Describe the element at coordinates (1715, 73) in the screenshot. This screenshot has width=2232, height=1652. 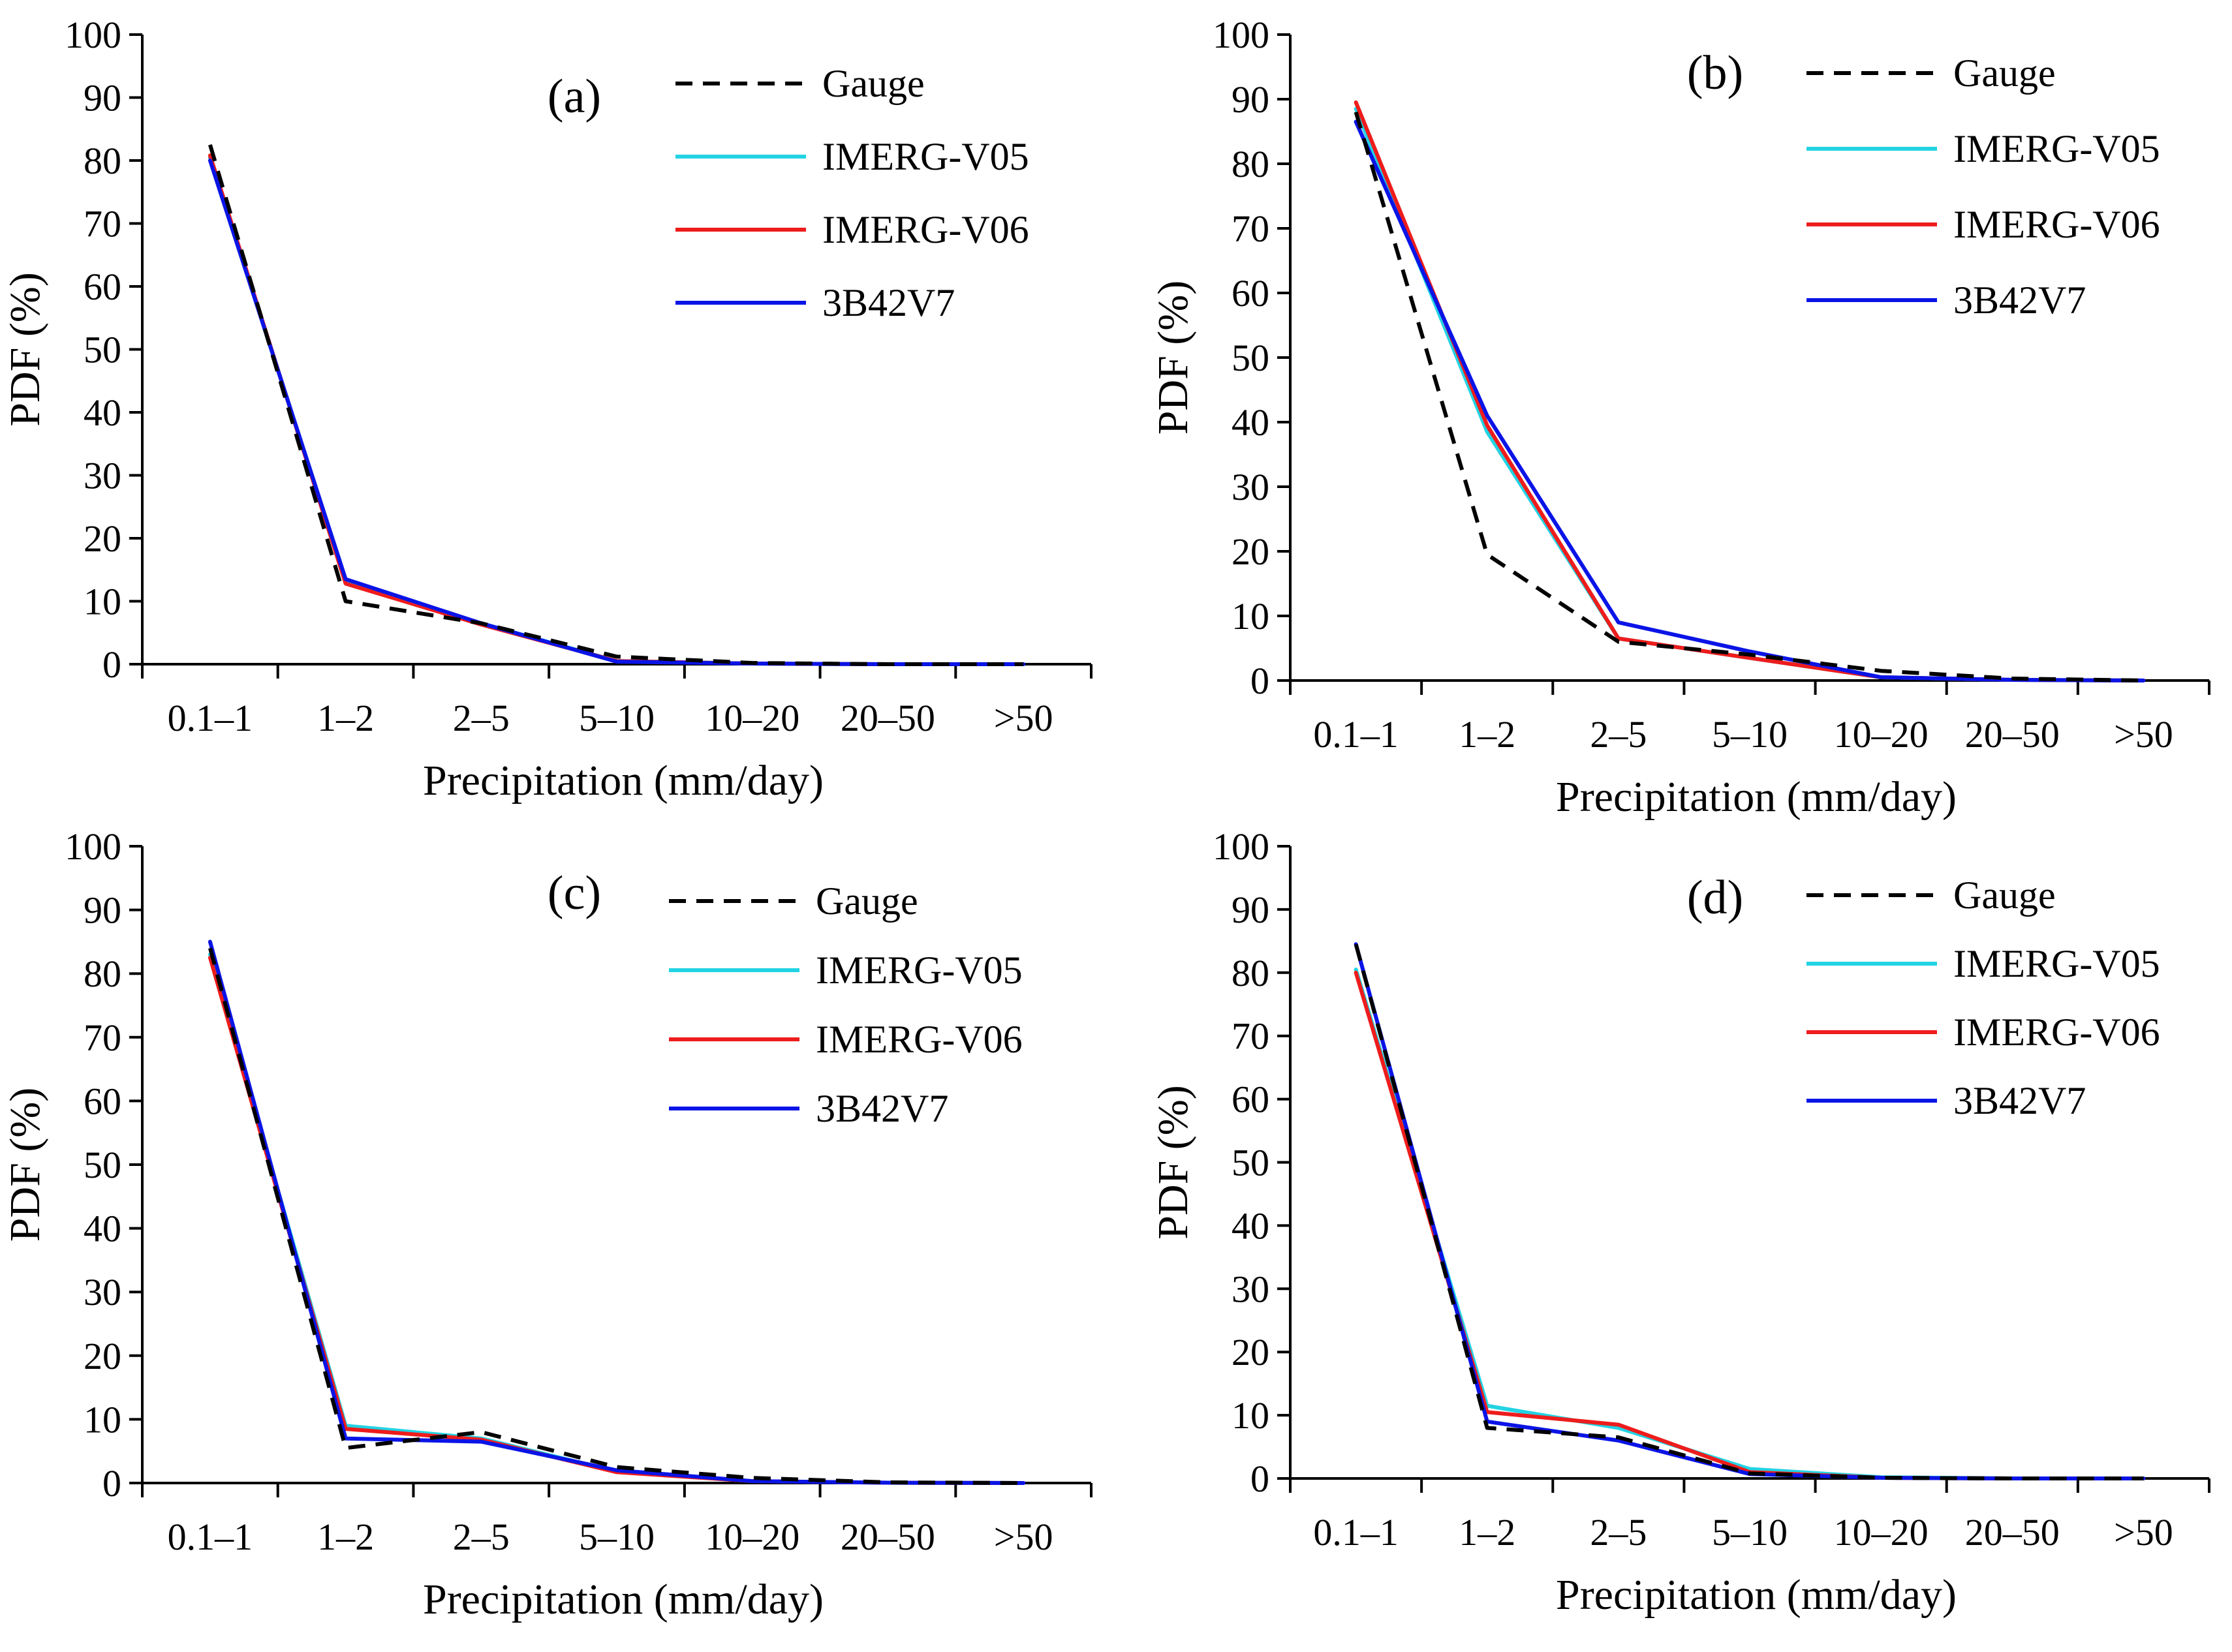
I see `panel-label: (b)` at that location.